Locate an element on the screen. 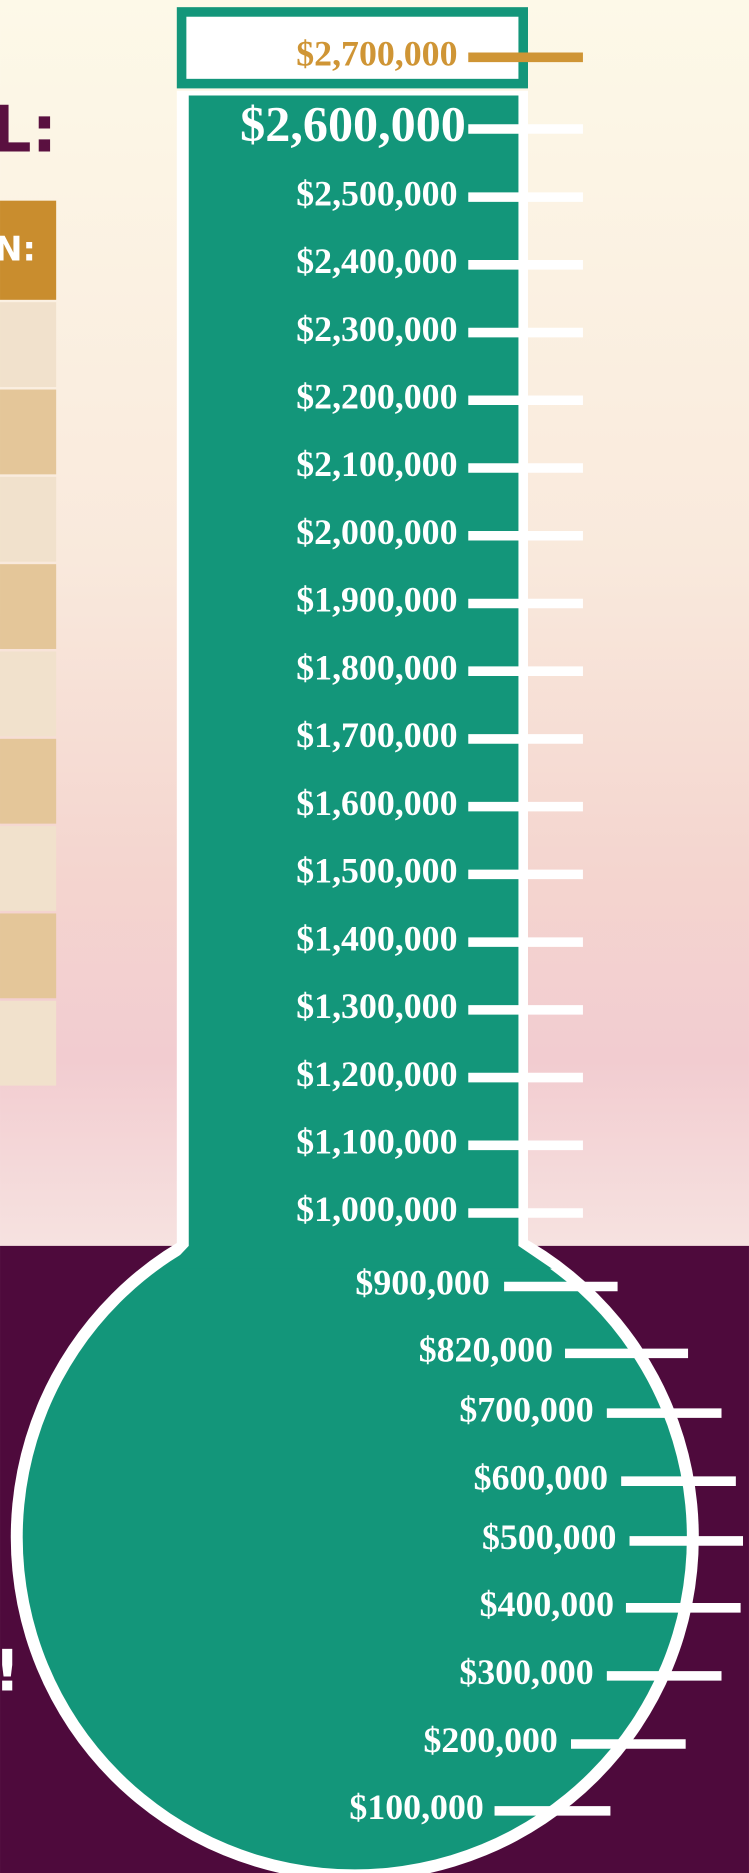 The width and height of the screenshot is (749, 1873). heading: L: is located at coordinates (28, 129).